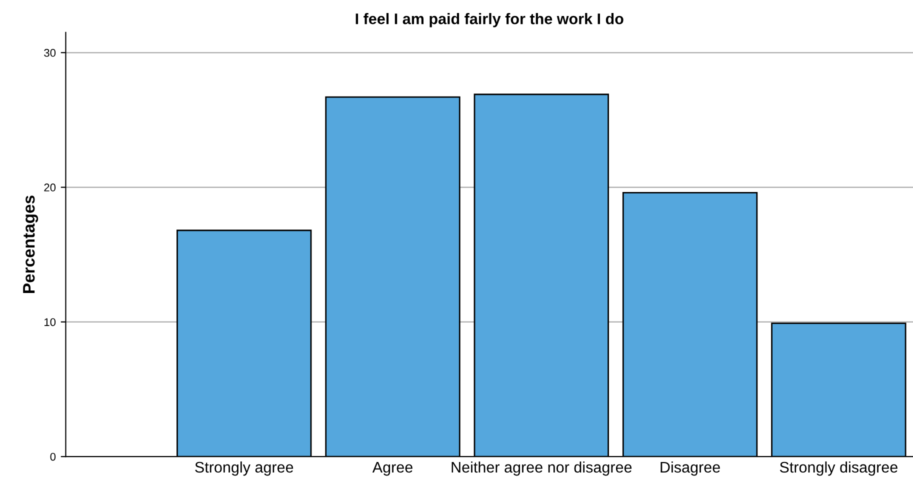  Describe the element at coordinates (839, 468) in the screenshot. I see `x-tick-label: Strongly disagree` at that location.